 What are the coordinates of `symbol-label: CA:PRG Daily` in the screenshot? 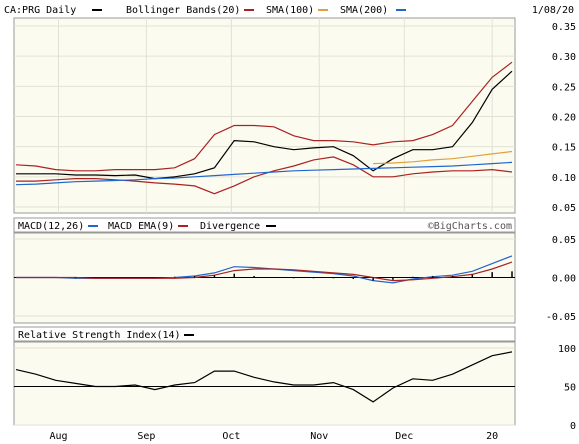 It's located at (40, 10).